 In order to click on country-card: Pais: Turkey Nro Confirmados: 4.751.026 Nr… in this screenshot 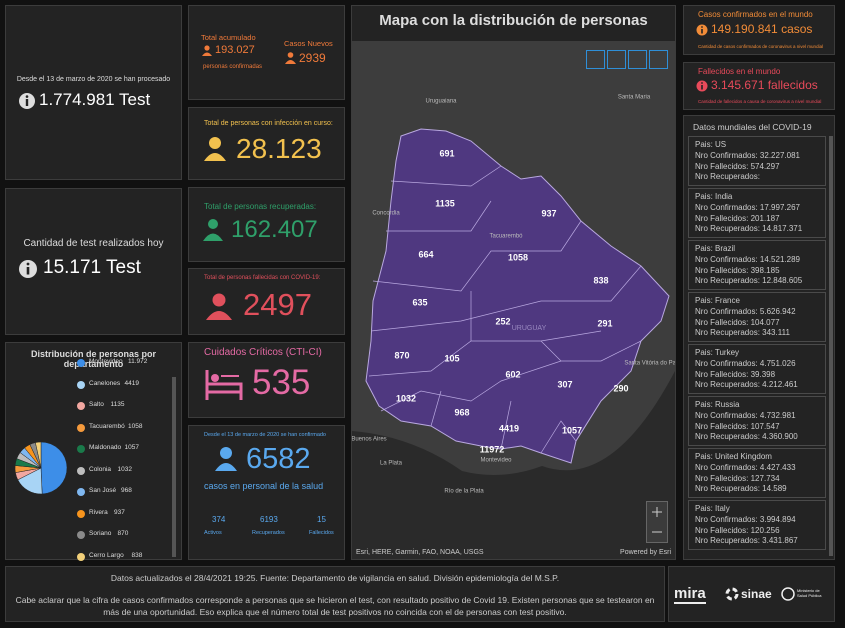, I will do `click(757, 369)`.